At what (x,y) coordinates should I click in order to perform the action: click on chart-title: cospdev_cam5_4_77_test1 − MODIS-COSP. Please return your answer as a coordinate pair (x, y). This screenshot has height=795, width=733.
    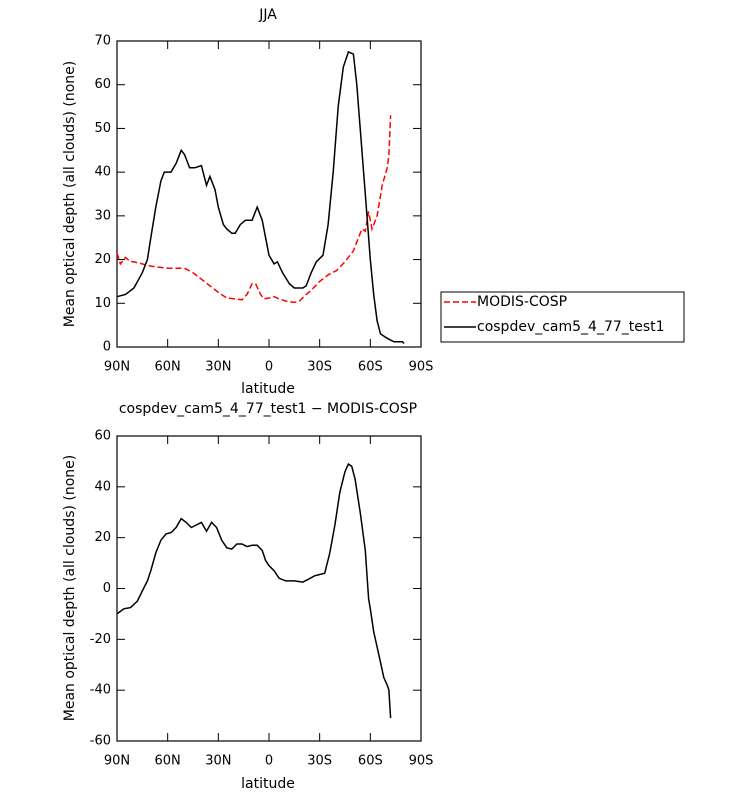
    Looking at the image, I should click on (268, 409).